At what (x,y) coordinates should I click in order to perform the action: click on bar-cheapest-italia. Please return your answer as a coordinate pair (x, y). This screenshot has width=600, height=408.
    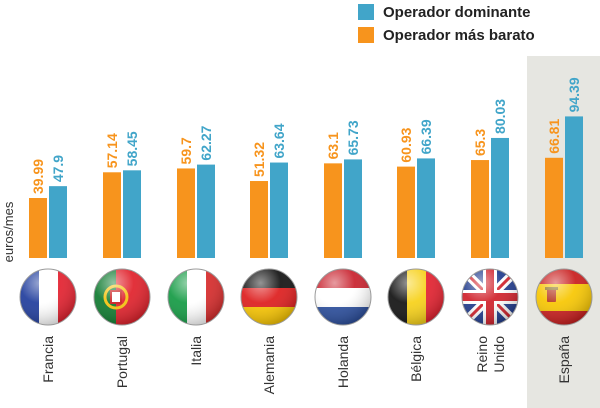
    Looking at the image, I should click on (186, 213).